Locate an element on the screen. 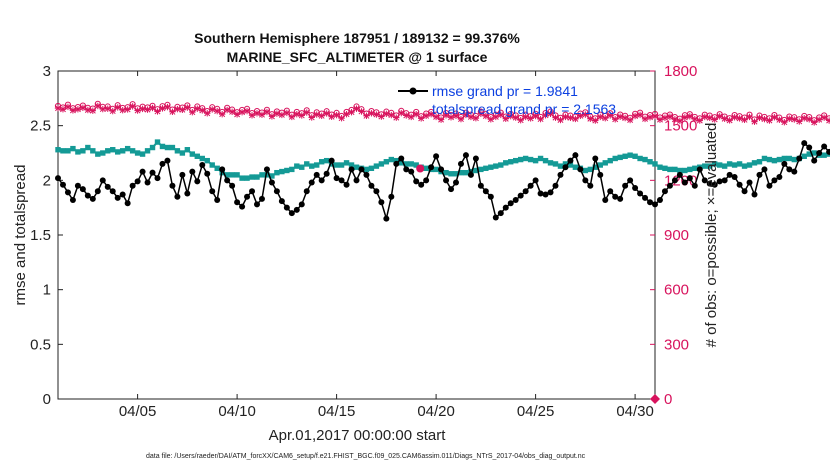 This screenshot has height=470, width=830. obs-special-circle is located at coordinates (420, 168).